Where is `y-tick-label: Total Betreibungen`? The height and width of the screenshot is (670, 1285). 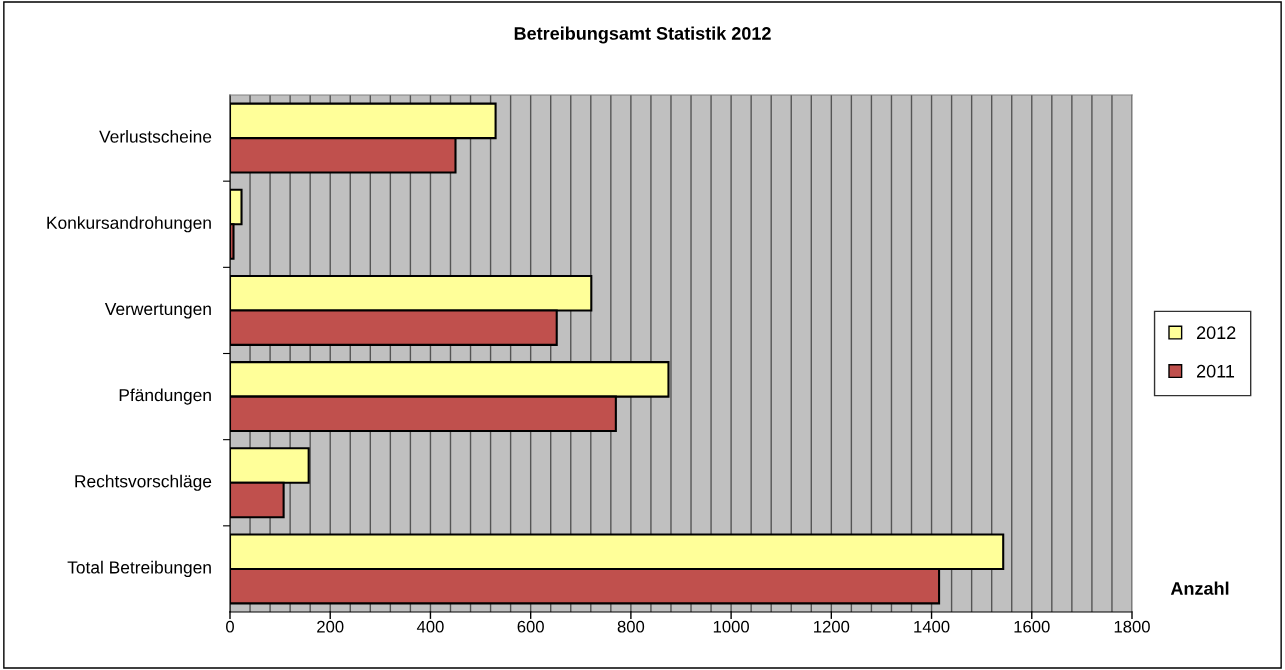 y-tick-label: Total Betreibungen is located at coordinates (139, 569).